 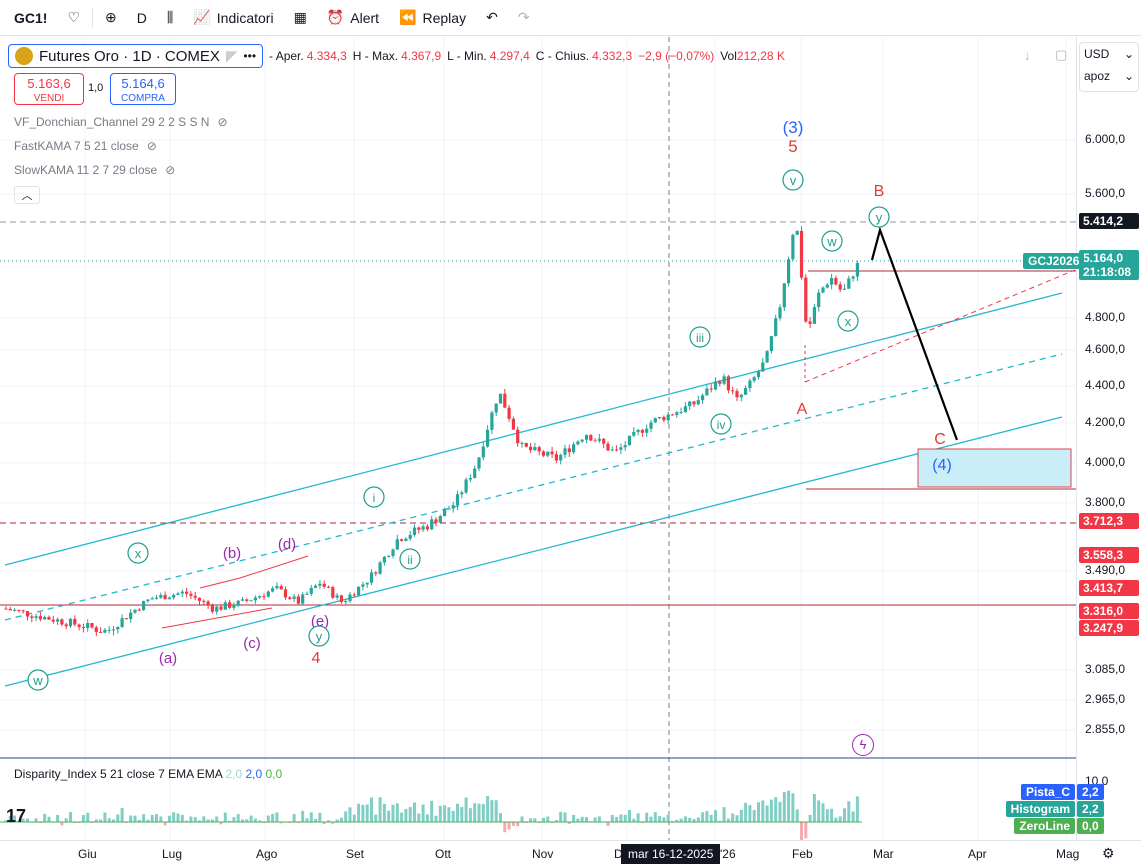 What do you see at coordinates (96, 88) in the screenshot?
I see `spread: 1,0` at bounding box center [96, 88].